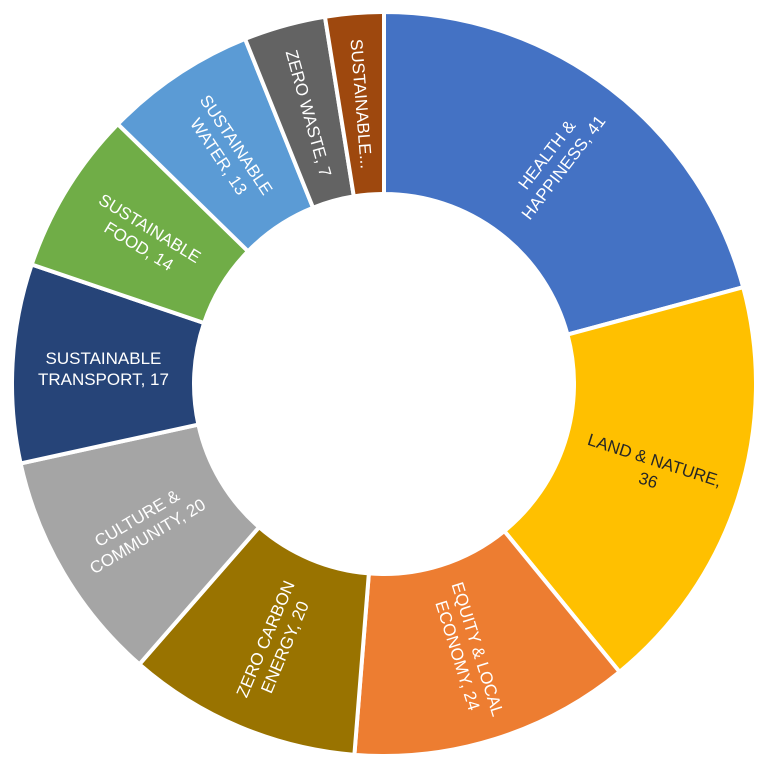 This screenshot has width=763, height=763. I want to click on slice-sustainable, so click(354, 104).